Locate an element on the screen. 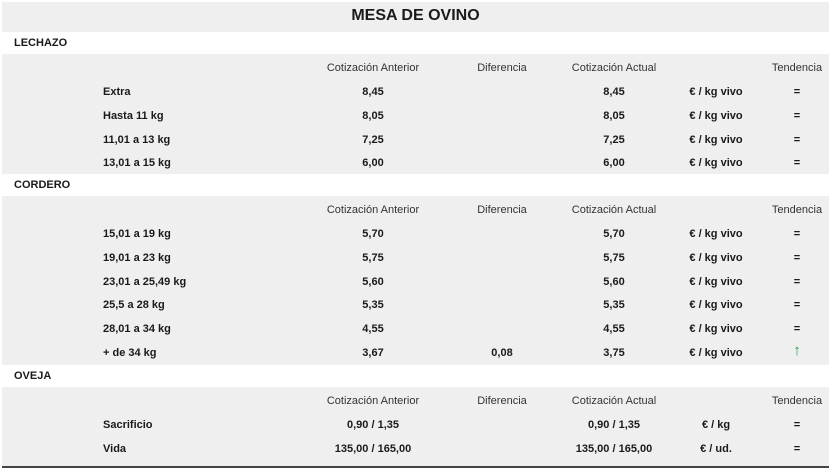 The image size is (834, 471). prev-price: 7,25 is located at coordinates (373, 139).